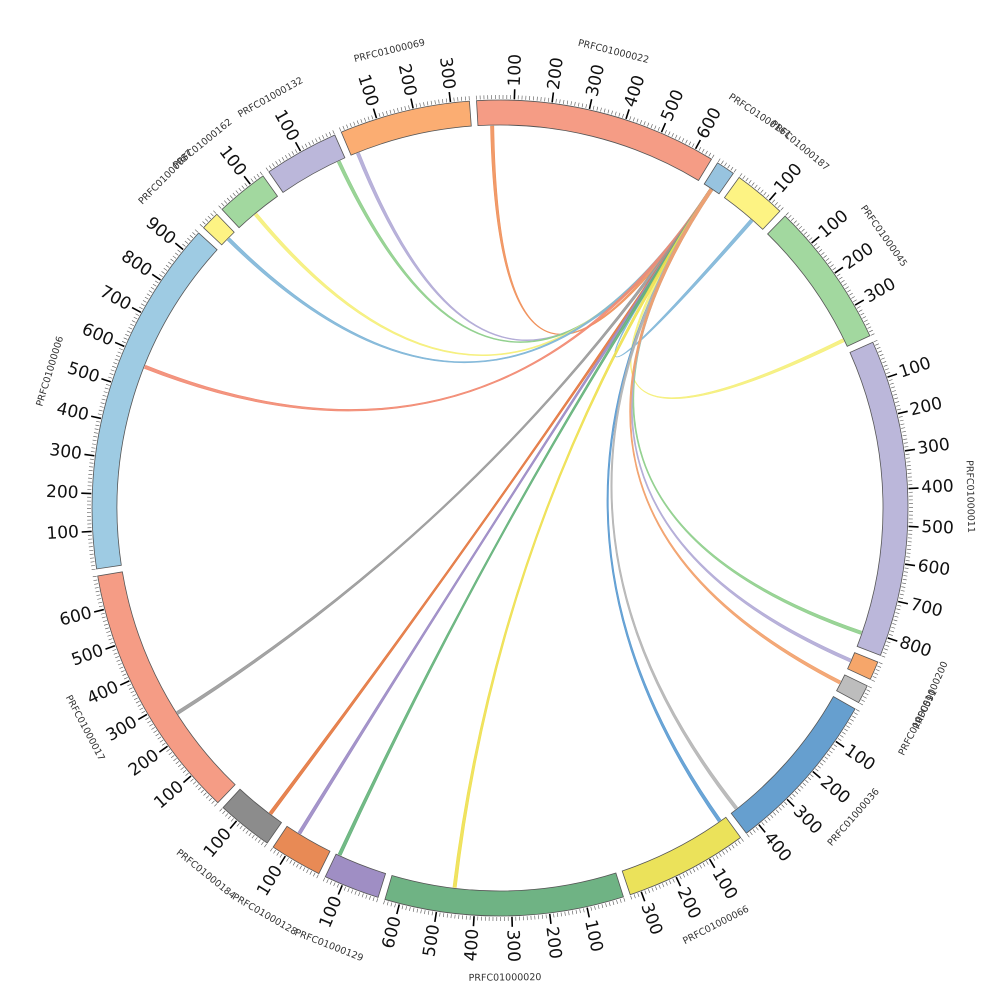  Describe the element at coordinates (115, 298) in the screenshot. I see `tick-label: 700` at that location.